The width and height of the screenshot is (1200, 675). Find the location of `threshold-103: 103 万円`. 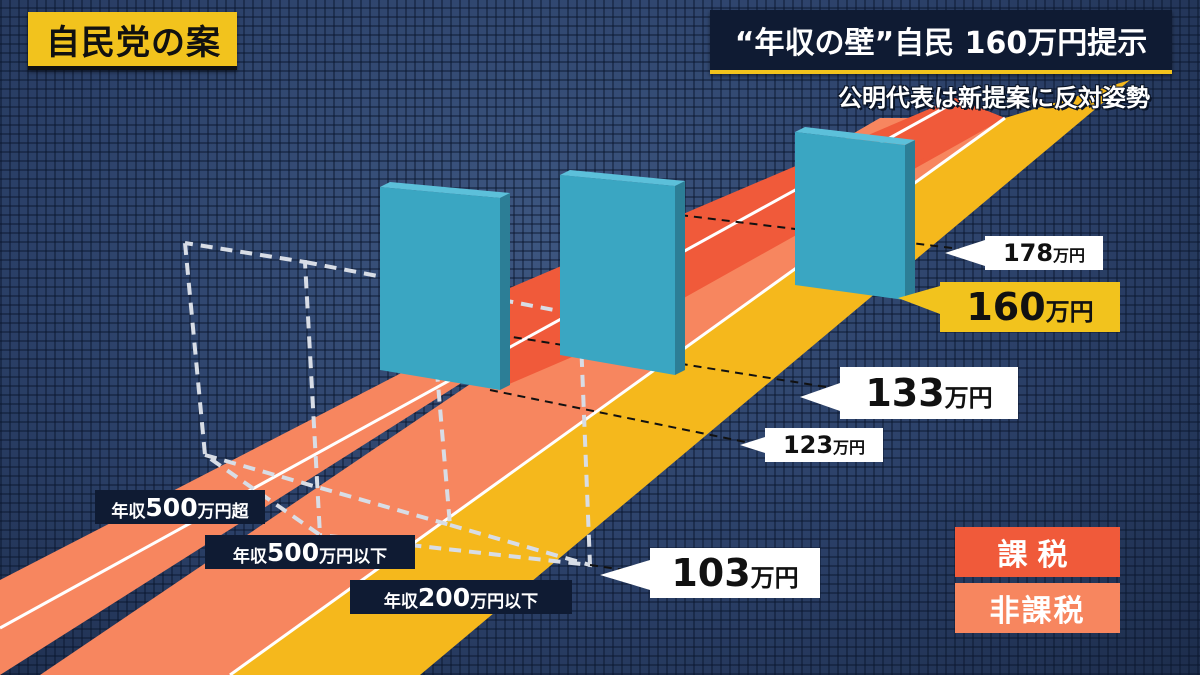

threshold-103: 103 万円 is located at coordinates (735, 573).